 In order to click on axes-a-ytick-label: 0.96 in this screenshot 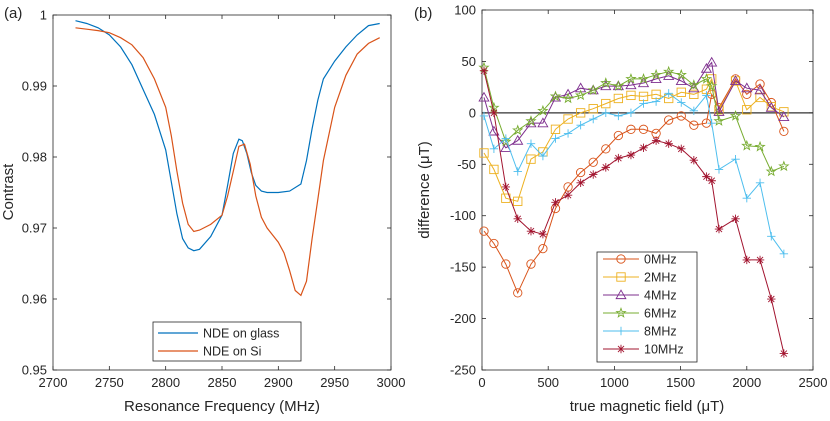, I will do `click(34, 299)`.